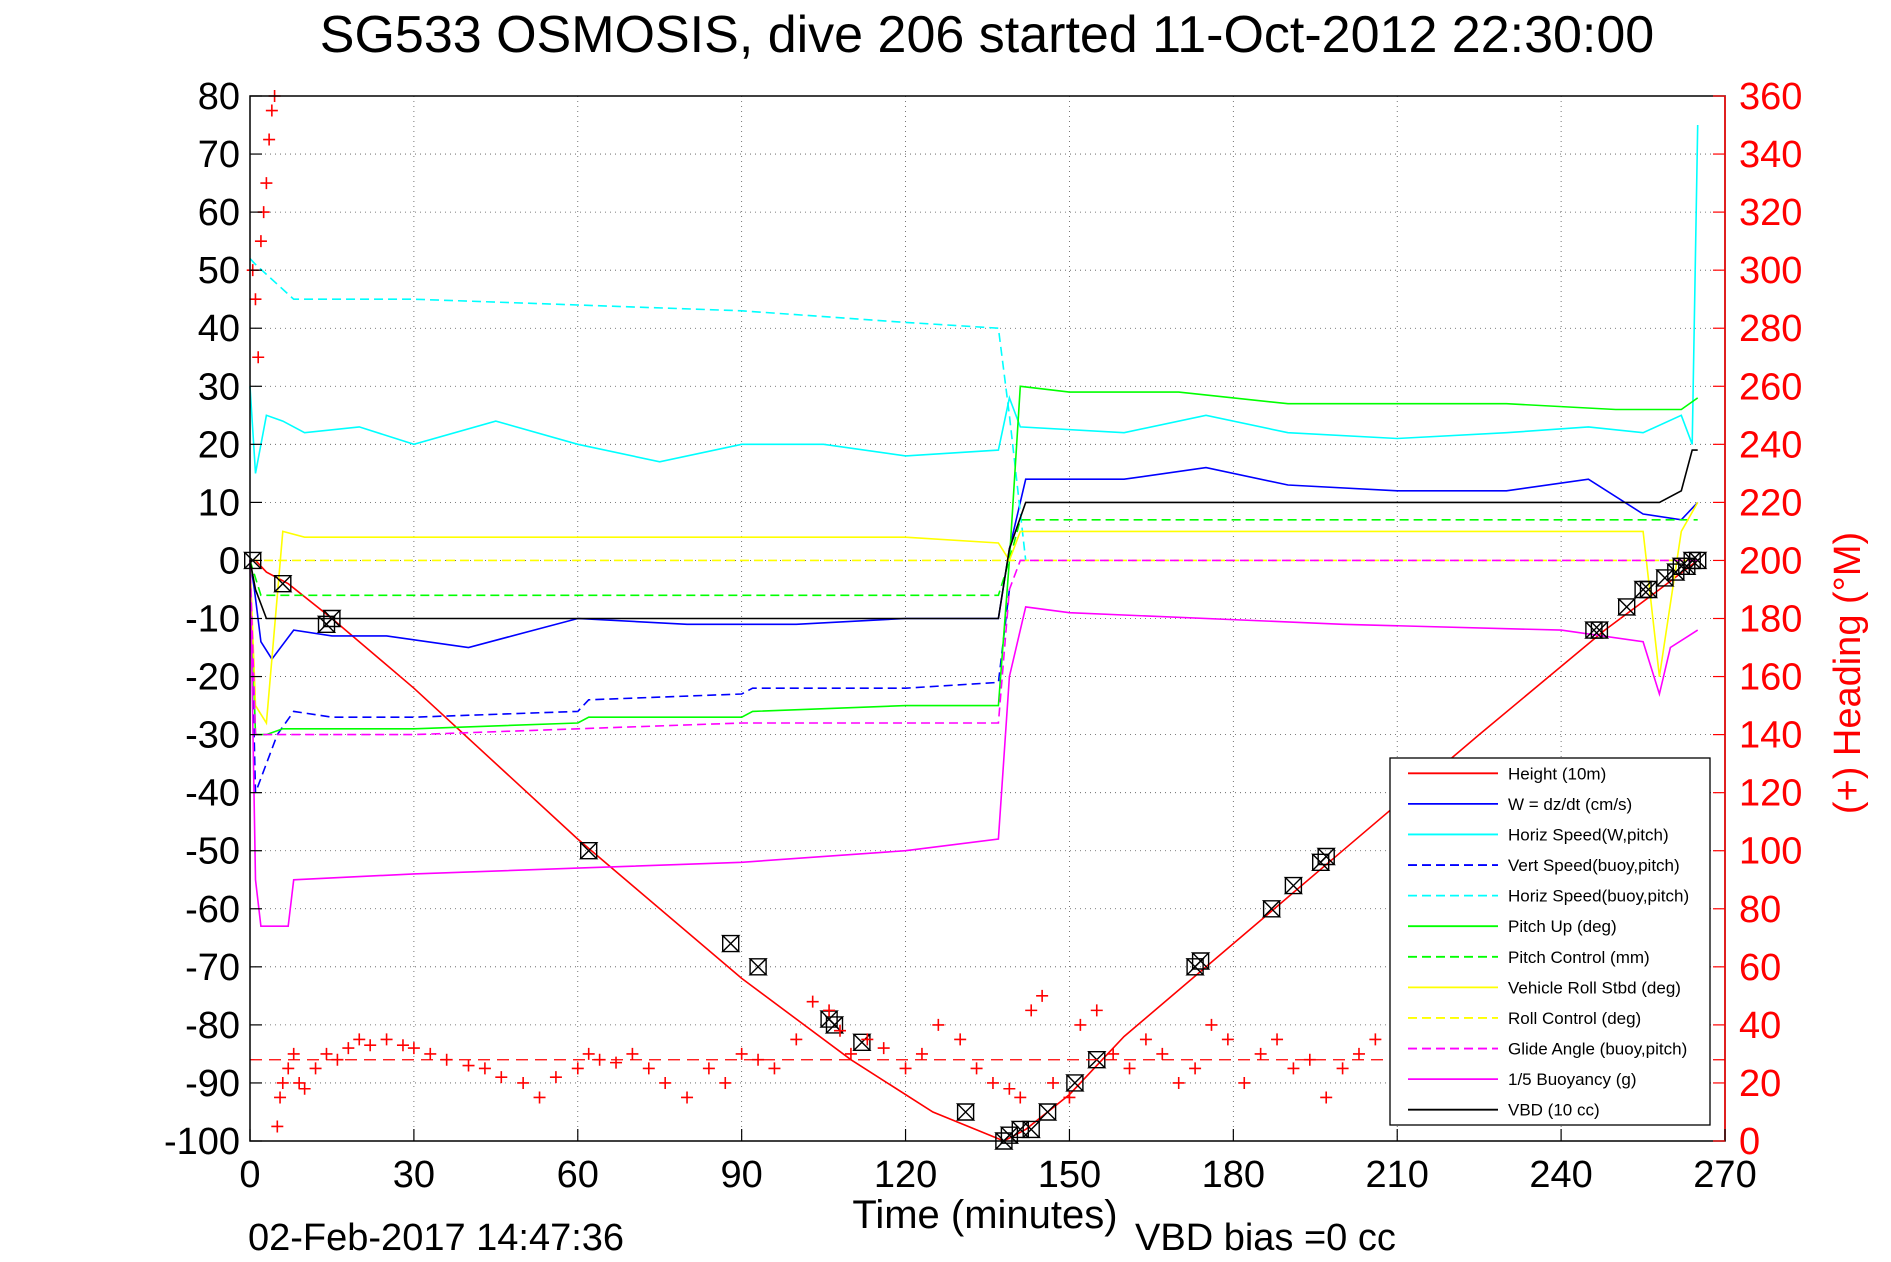 Image resolution: width=1891 pixels, height=1262 pixels. What do you see at coordinates (219, 503) in the screenshot?
I see `y-tick-label: 10` at bounding box center [219, 503].